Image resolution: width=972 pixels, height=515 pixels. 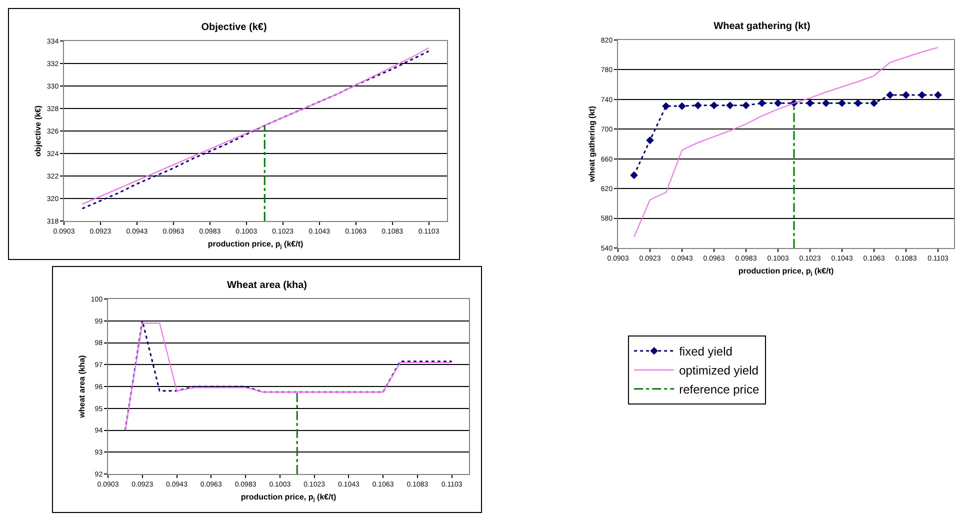 What do you see at coordinates (234, 27) in the screenshot?
I see `chart-title: Objective (k€)` at bounding box center [234, 27].